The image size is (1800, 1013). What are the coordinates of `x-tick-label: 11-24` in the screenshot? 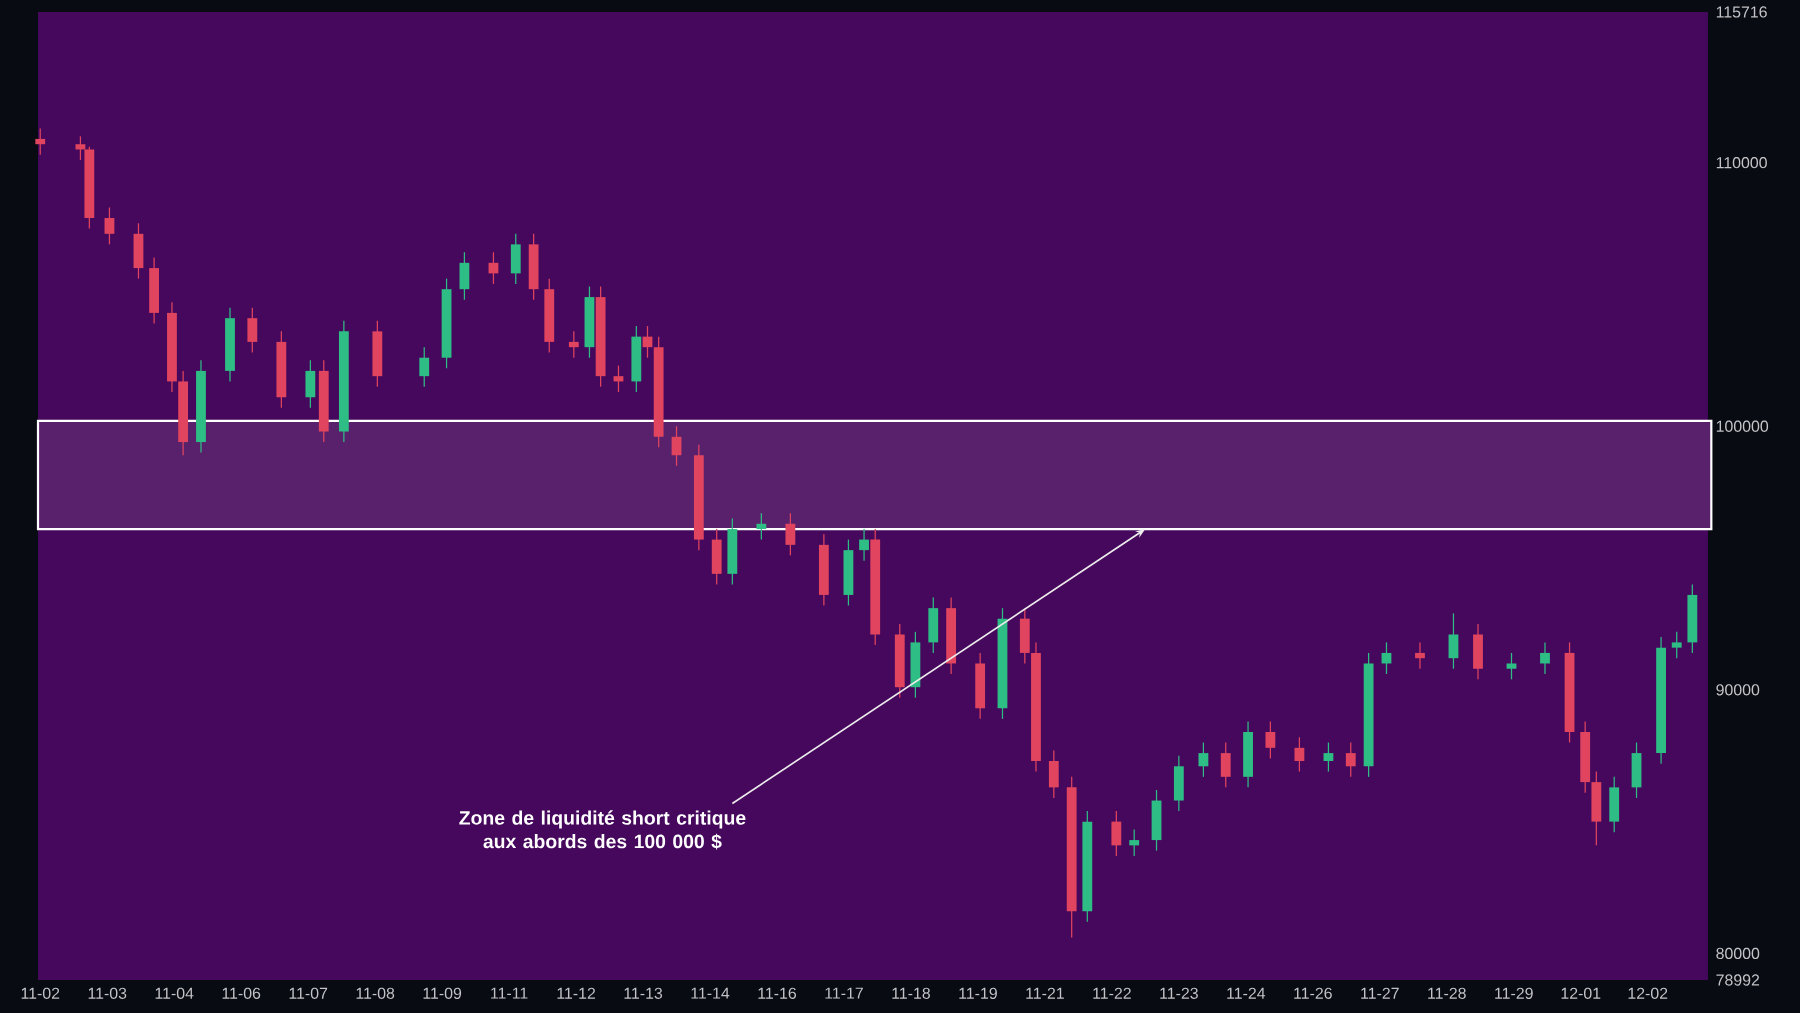 It's located at (1246, 993).